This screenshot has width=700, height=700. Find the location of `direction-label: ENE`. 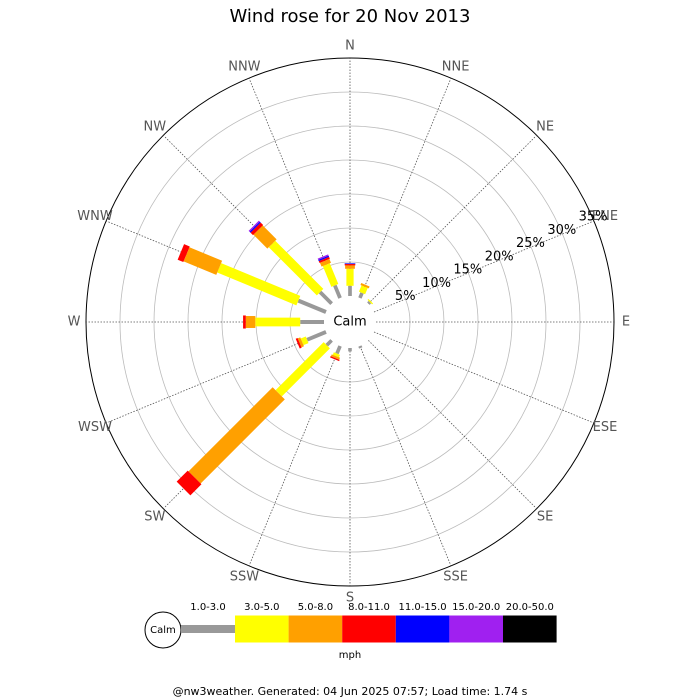

direction-label: ENE is located at coordinates (605, 216).